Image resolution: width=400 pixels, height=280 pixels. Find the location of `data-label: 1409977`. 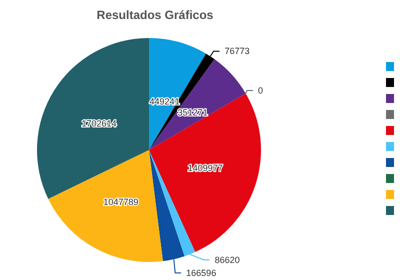

data-label: 1409977 is located at coordinates (205, 167).